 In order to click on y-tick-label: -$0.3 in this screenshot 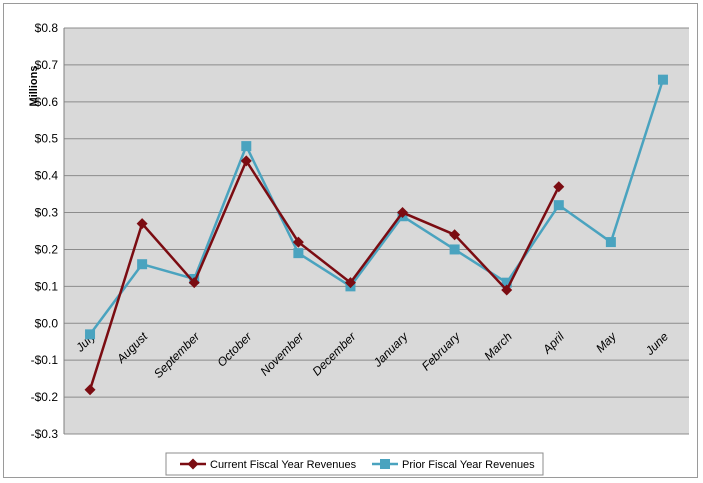, I will do `click(45, 434)`.